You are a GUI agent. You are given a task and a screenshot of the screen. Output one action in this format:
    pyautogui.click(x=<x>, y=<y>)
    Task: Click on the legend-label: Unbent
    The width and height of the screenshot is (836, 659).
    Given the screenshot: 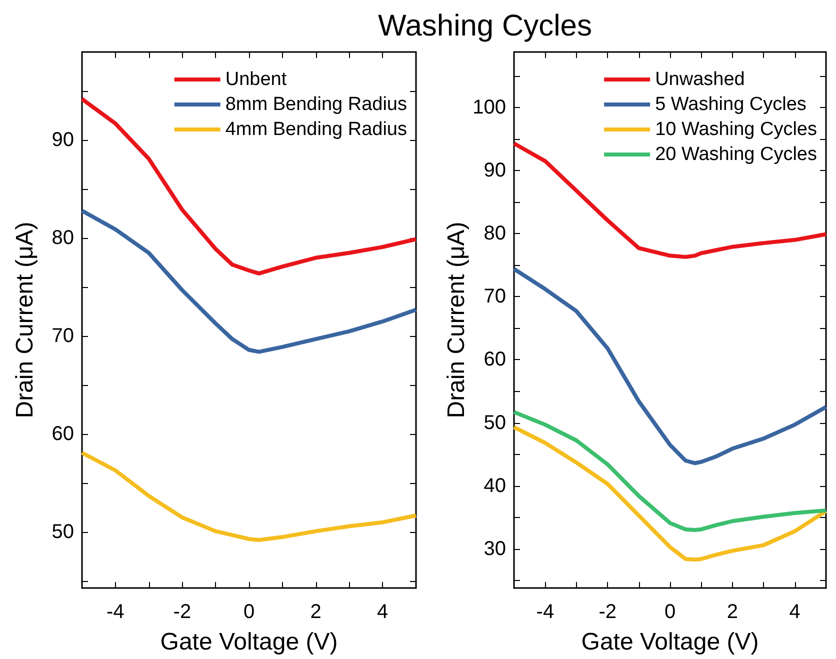 What is the action you would take?
    pyautogui.click(x=256, y=79)
    